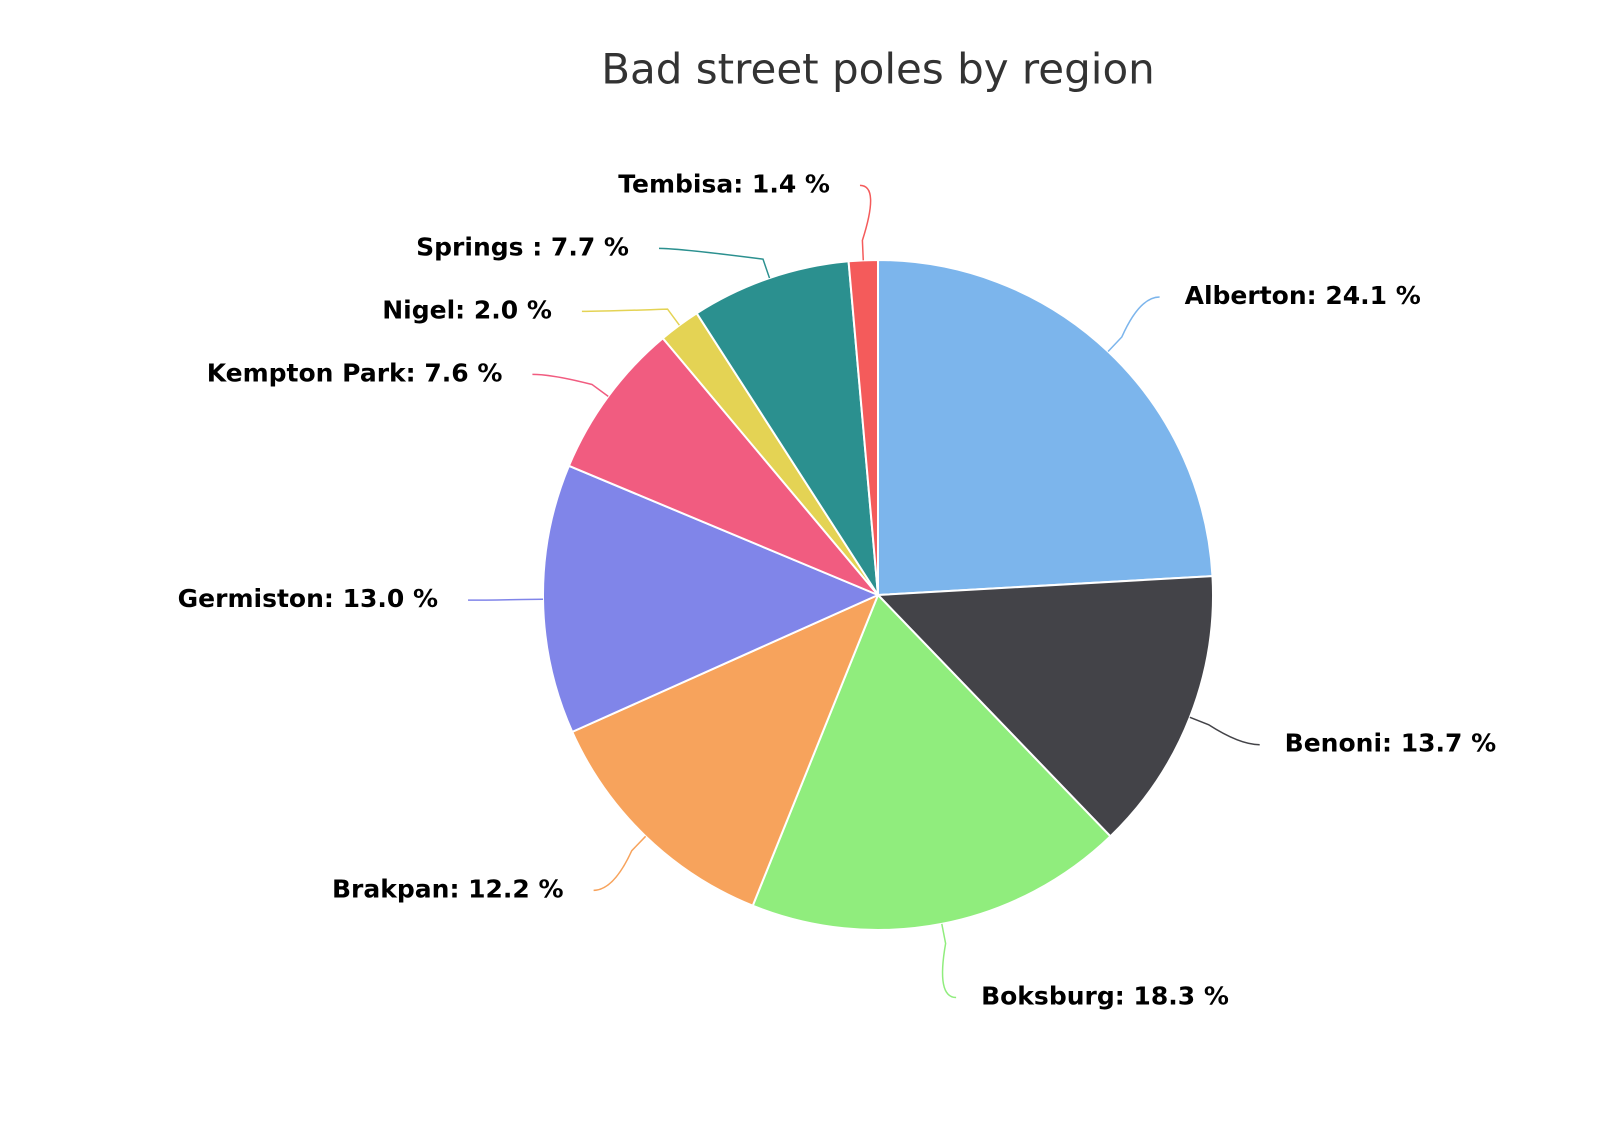  Describe the element at coordinates (1303, 295) in the screenshot. I see `data-label: Alberton: 24.1 %` at that location.